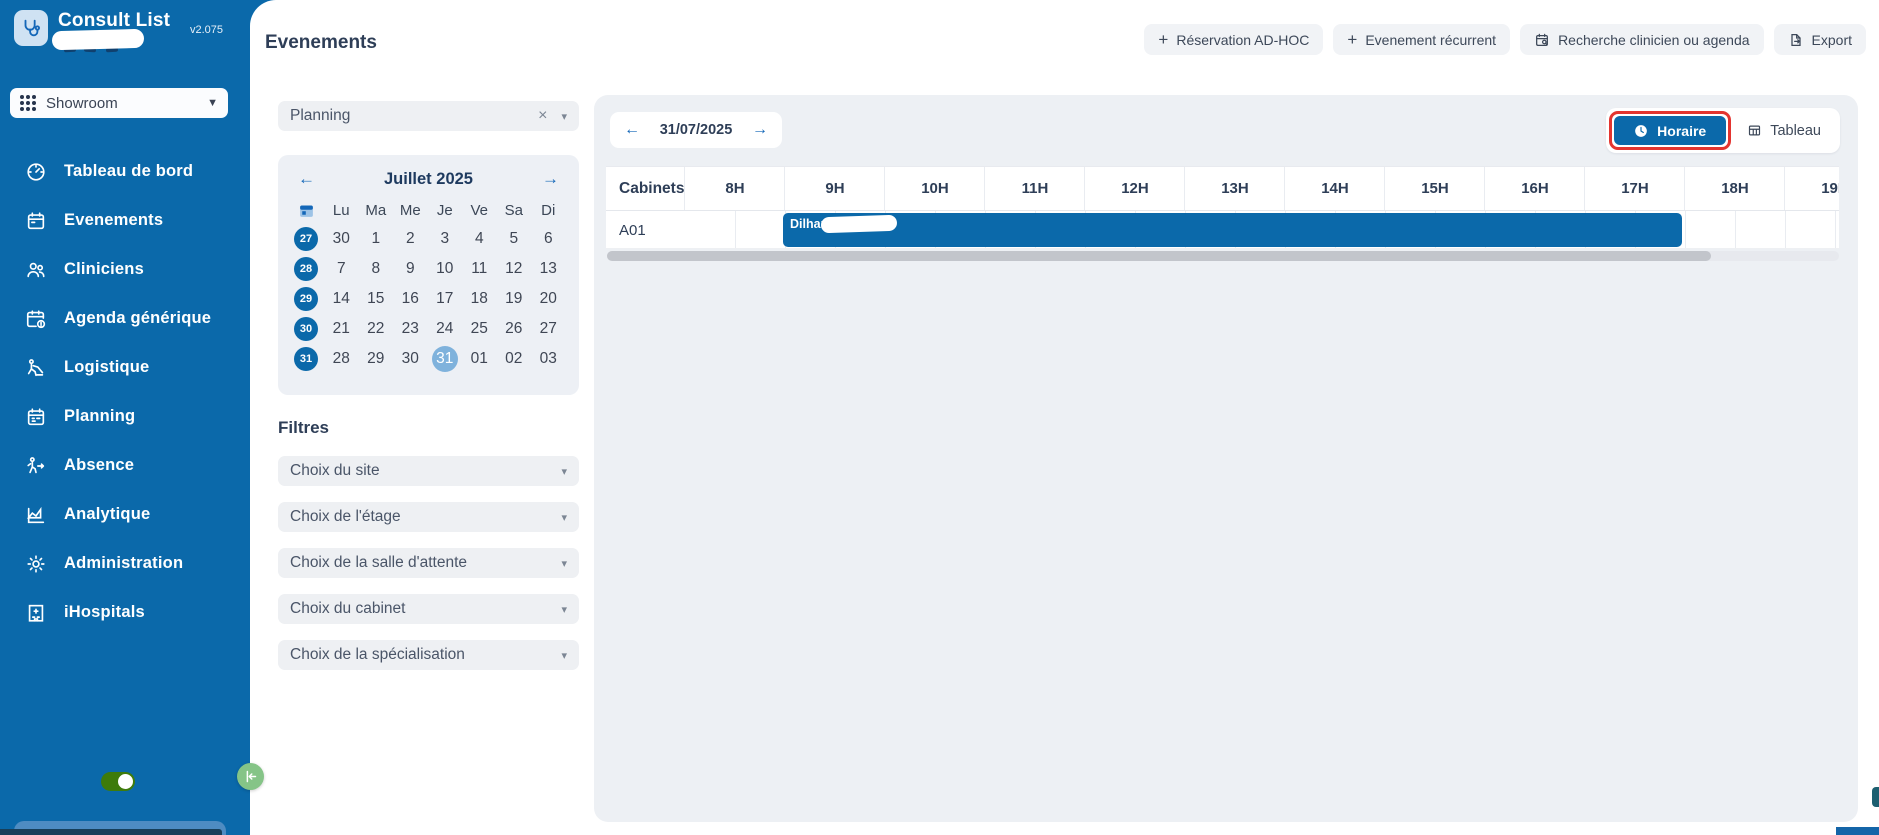  Describe the element at coordinates (1234, 39) in the screenshot. I see `reservation-adhoc-button: + Réservation AD-HOC` at that location.